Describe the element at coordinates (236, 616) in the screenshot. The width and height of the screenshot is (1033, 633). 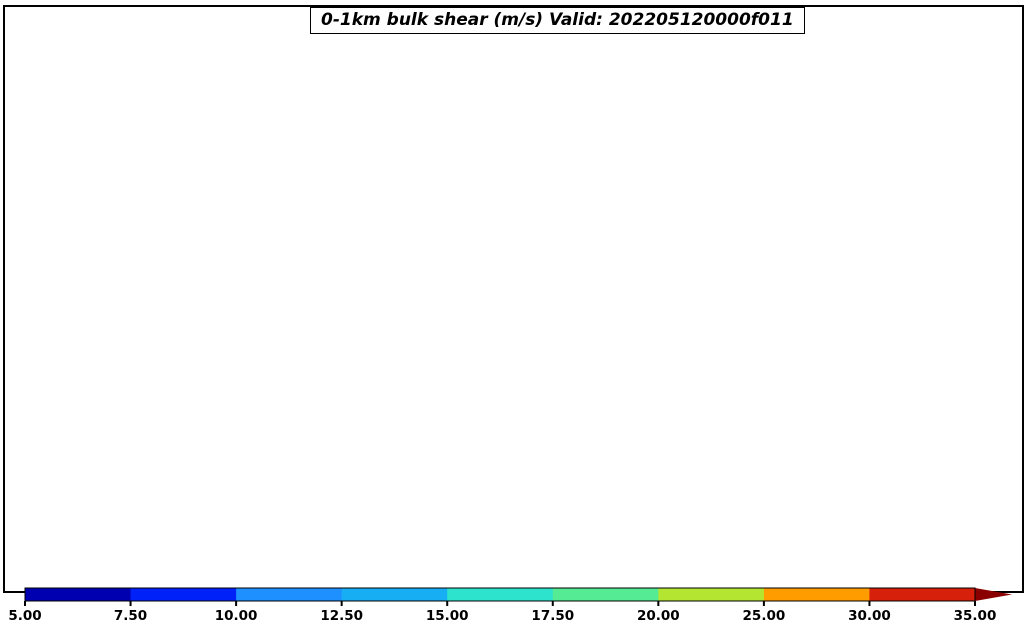
I see `colorbar-tick-label: 10.00` at that location.